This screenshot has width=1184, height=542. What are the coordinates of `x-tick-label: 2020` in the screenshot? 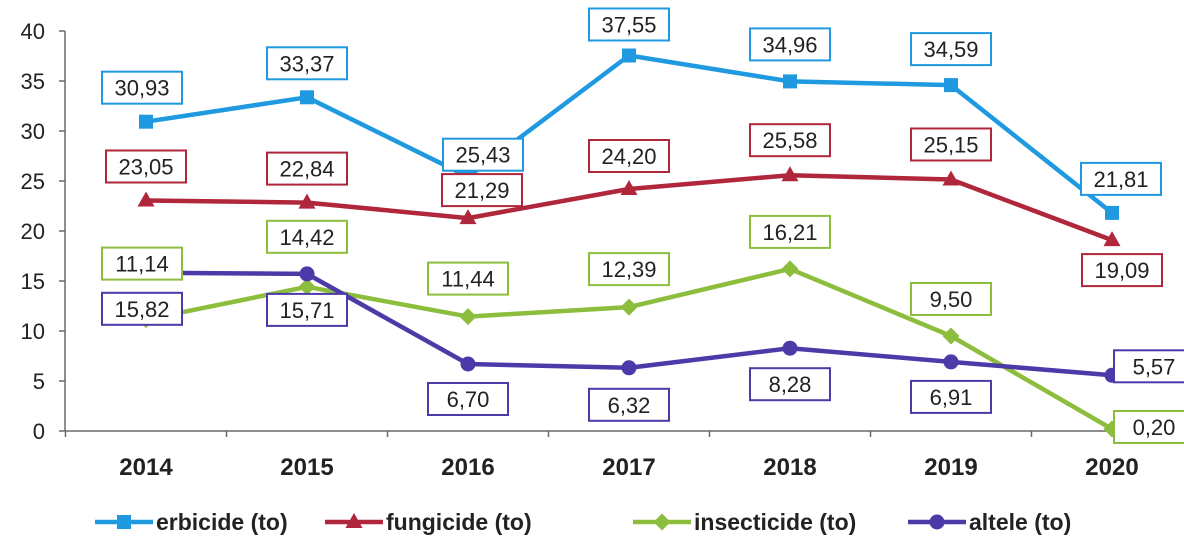 It's located at (1111, 467).